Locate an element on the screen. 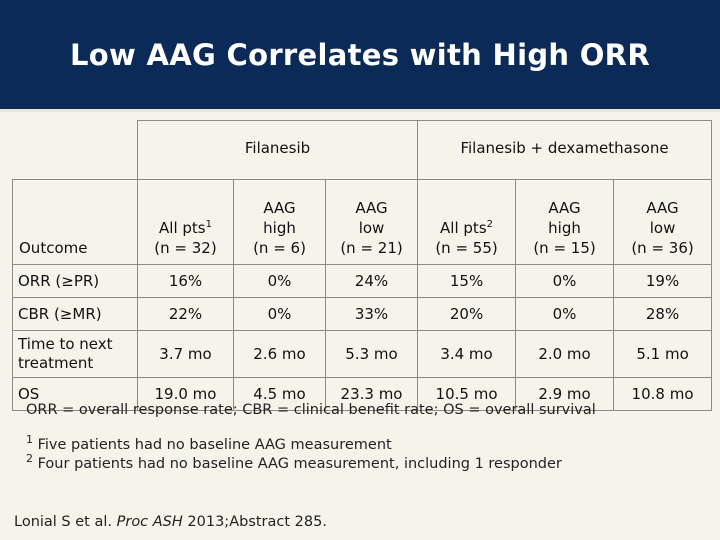  table-cell: 33% is located at coordinates (371, 314).